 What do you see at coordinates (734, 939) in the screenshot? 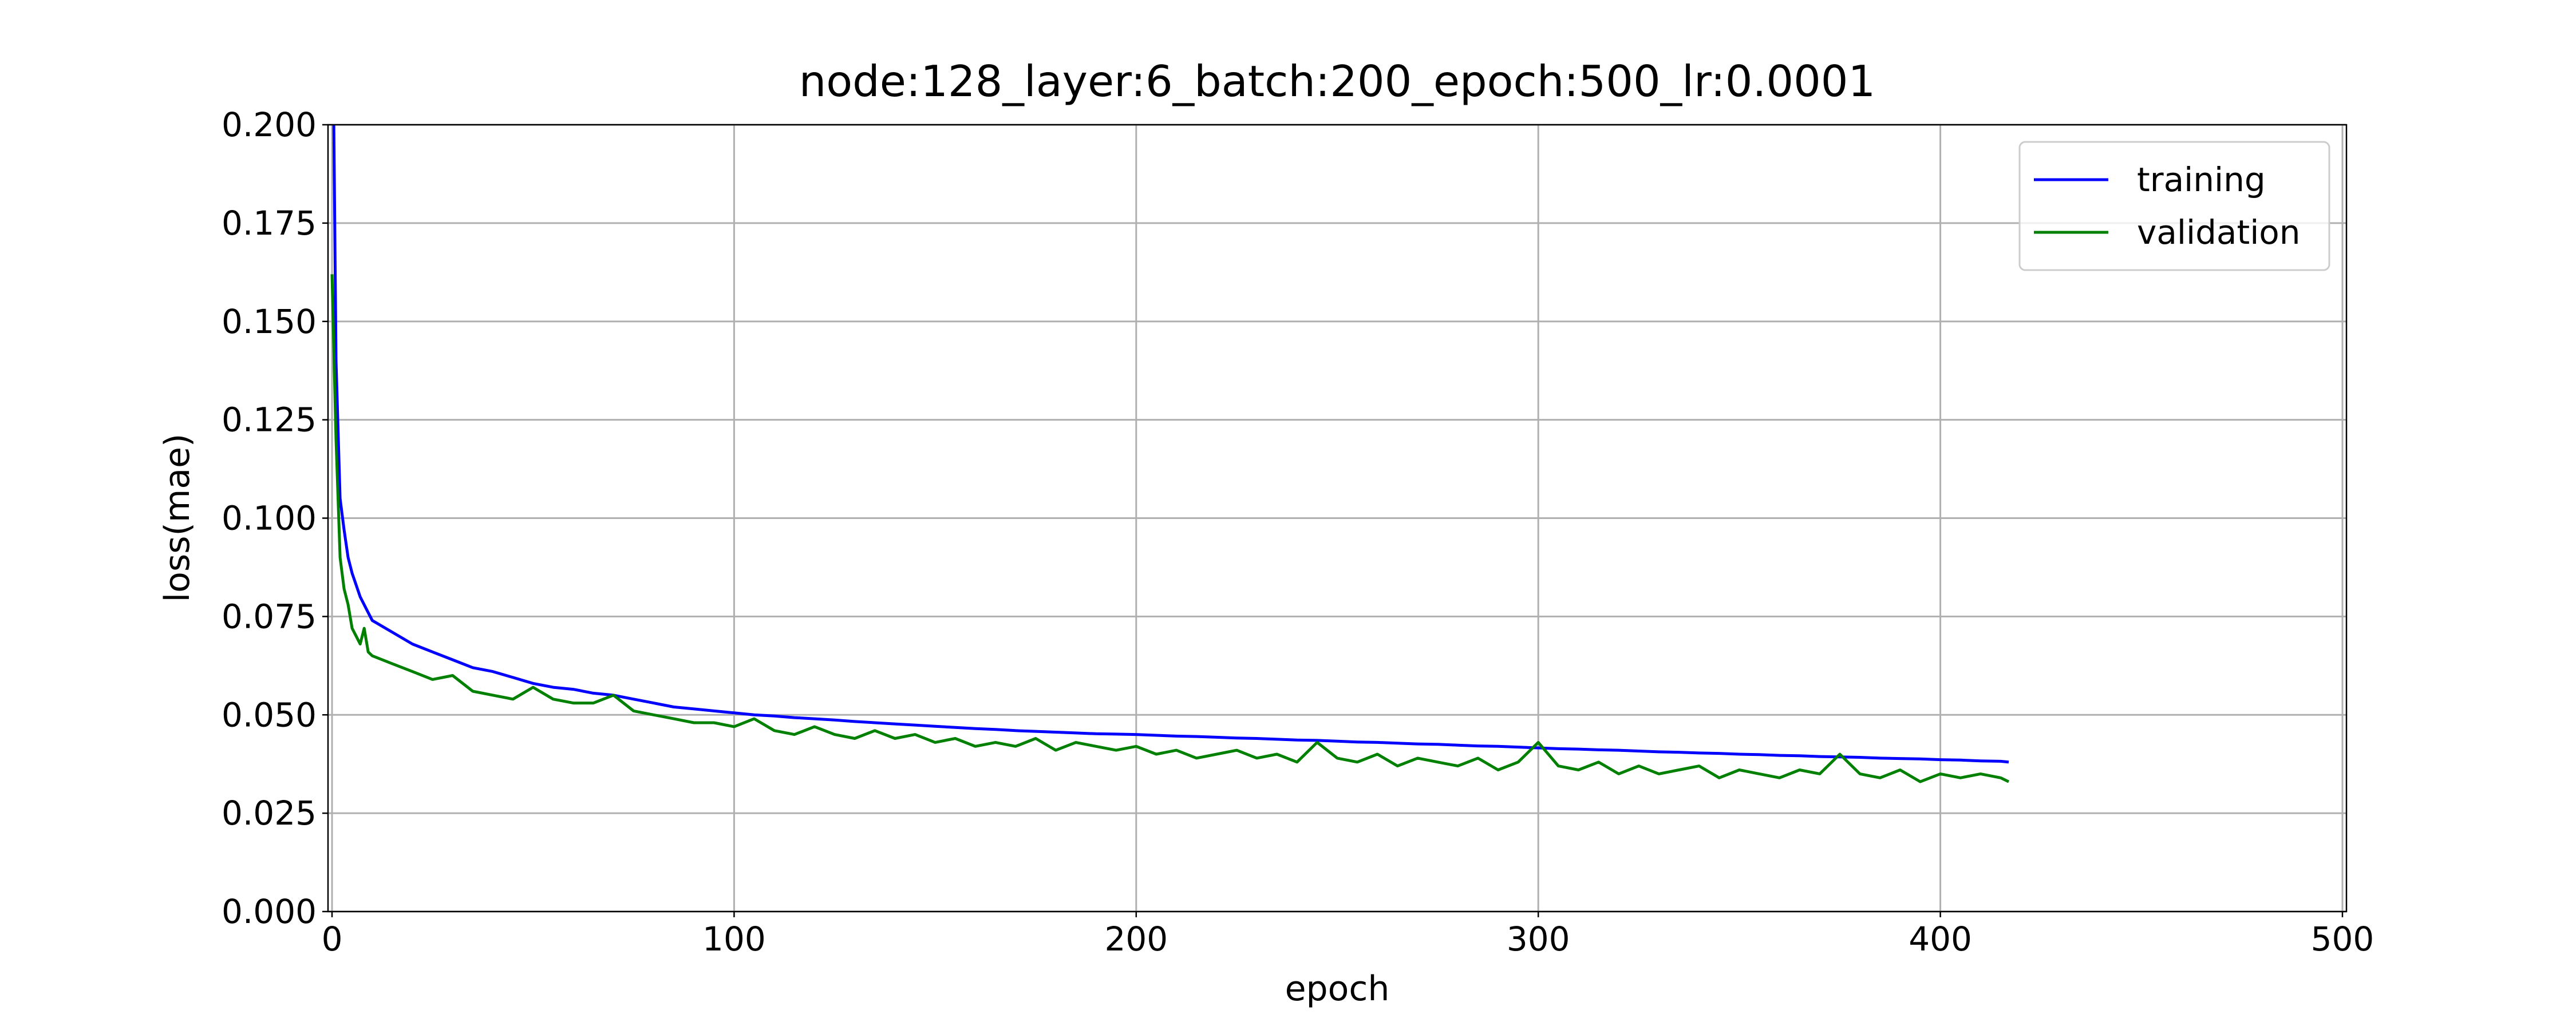
I see `x-tick-label: 100` at bounding box center [734, 939].